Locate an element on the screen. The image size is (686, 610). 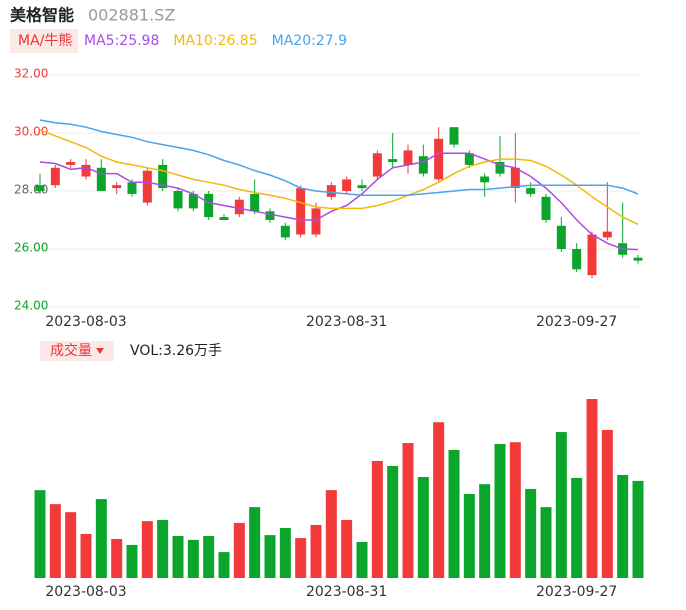
indicator-label: MA/牛熊 is located at coordinates (45, 41).